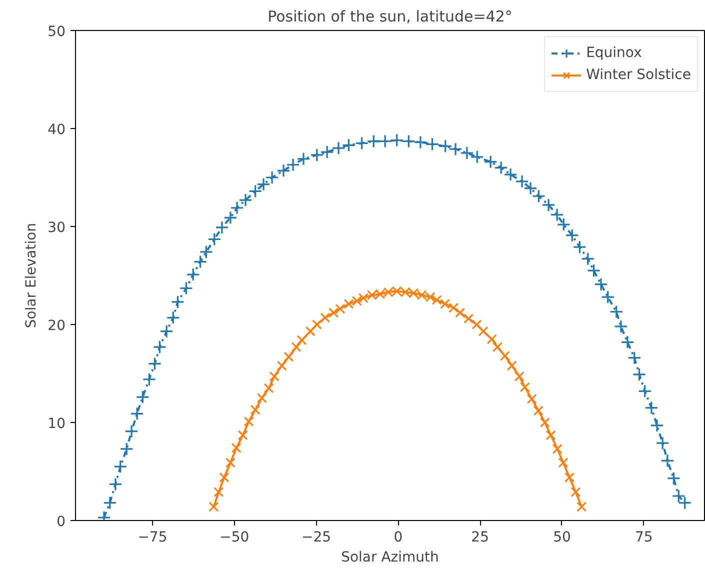 Image resolution: width=705 pixels, height=575 pixels. Describe the element at coordinates (480, 538) in the screenshot. I see `x-tick-label: 25` at that location.